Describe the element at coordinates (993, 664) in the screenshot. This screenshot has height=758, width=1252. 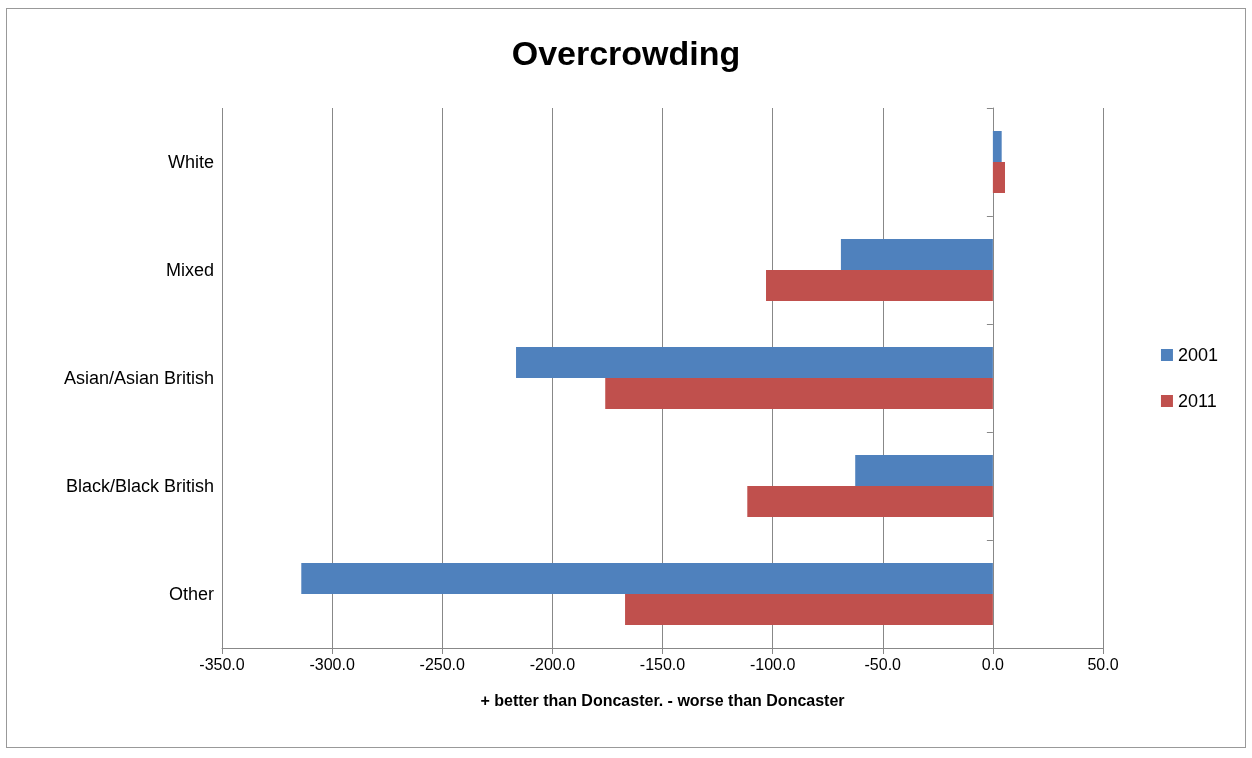
I see `x-tick-label: 0.0` at that location.